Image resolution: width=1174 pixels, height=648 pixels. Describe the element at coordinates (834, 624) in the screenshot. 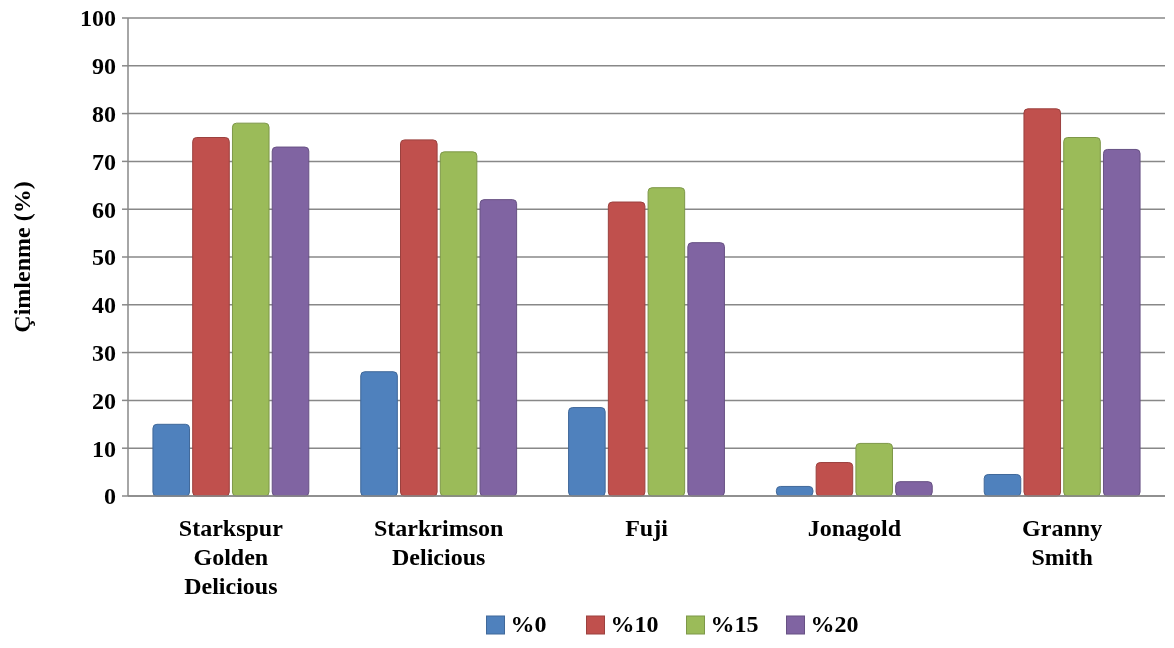

I see `legend-label: %20` at that location.